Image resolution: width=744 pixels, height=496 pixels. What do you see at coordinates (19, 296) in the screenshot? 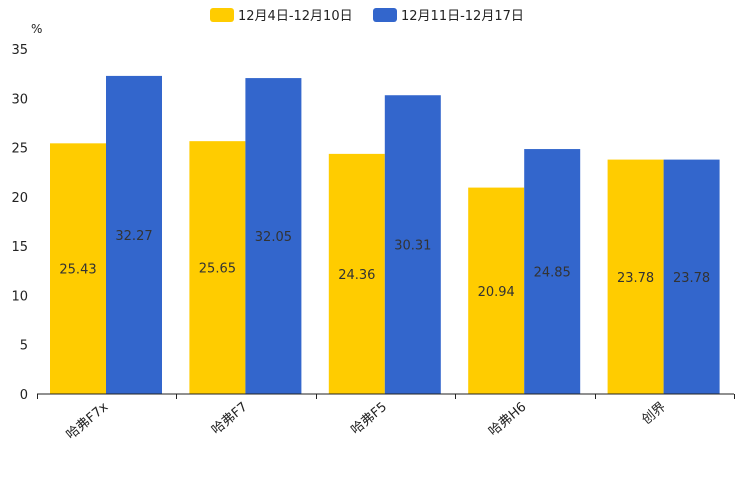
I see `y-tick-label: 10` at bounding box center [19, 296].